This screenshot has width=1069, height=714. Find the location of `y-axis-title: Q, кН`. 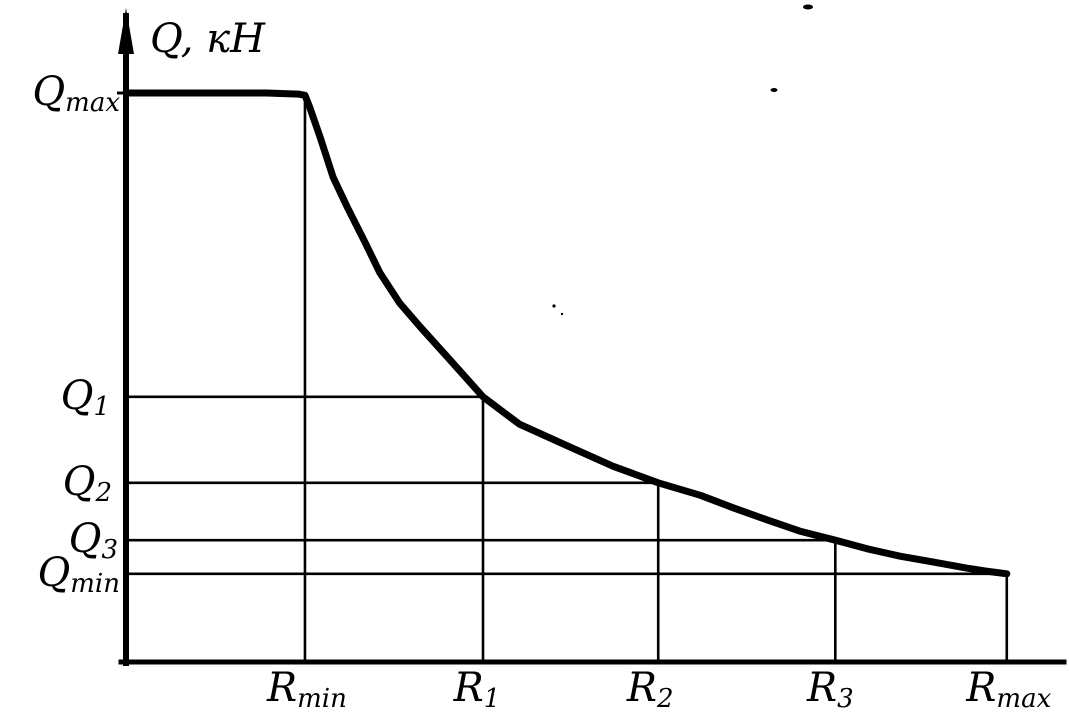

y-axis-title: Q, кН is located at coordinates (208, 39).